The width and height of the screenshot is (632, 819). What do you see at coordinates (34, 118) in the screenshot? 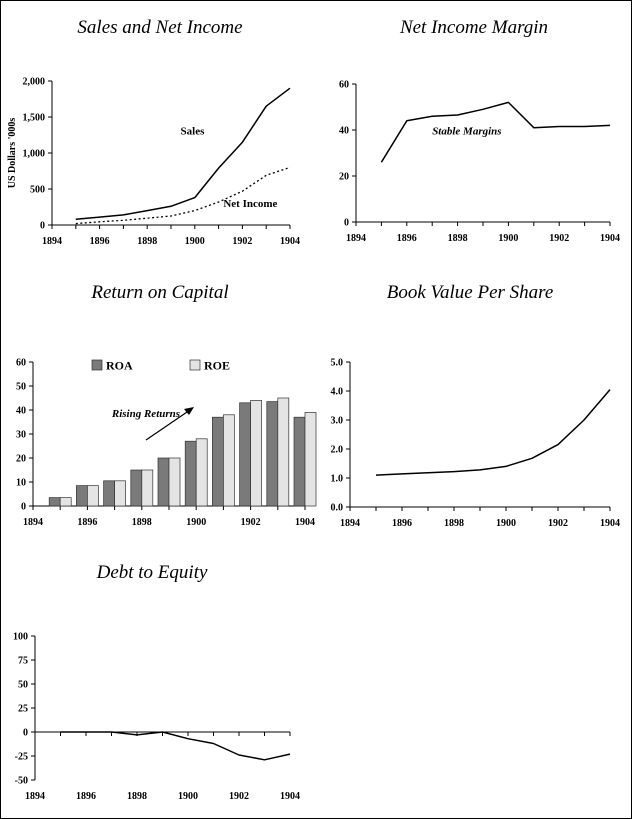
I see `sales-y-tick-label: 1,500` at bounding box center [34, 118].